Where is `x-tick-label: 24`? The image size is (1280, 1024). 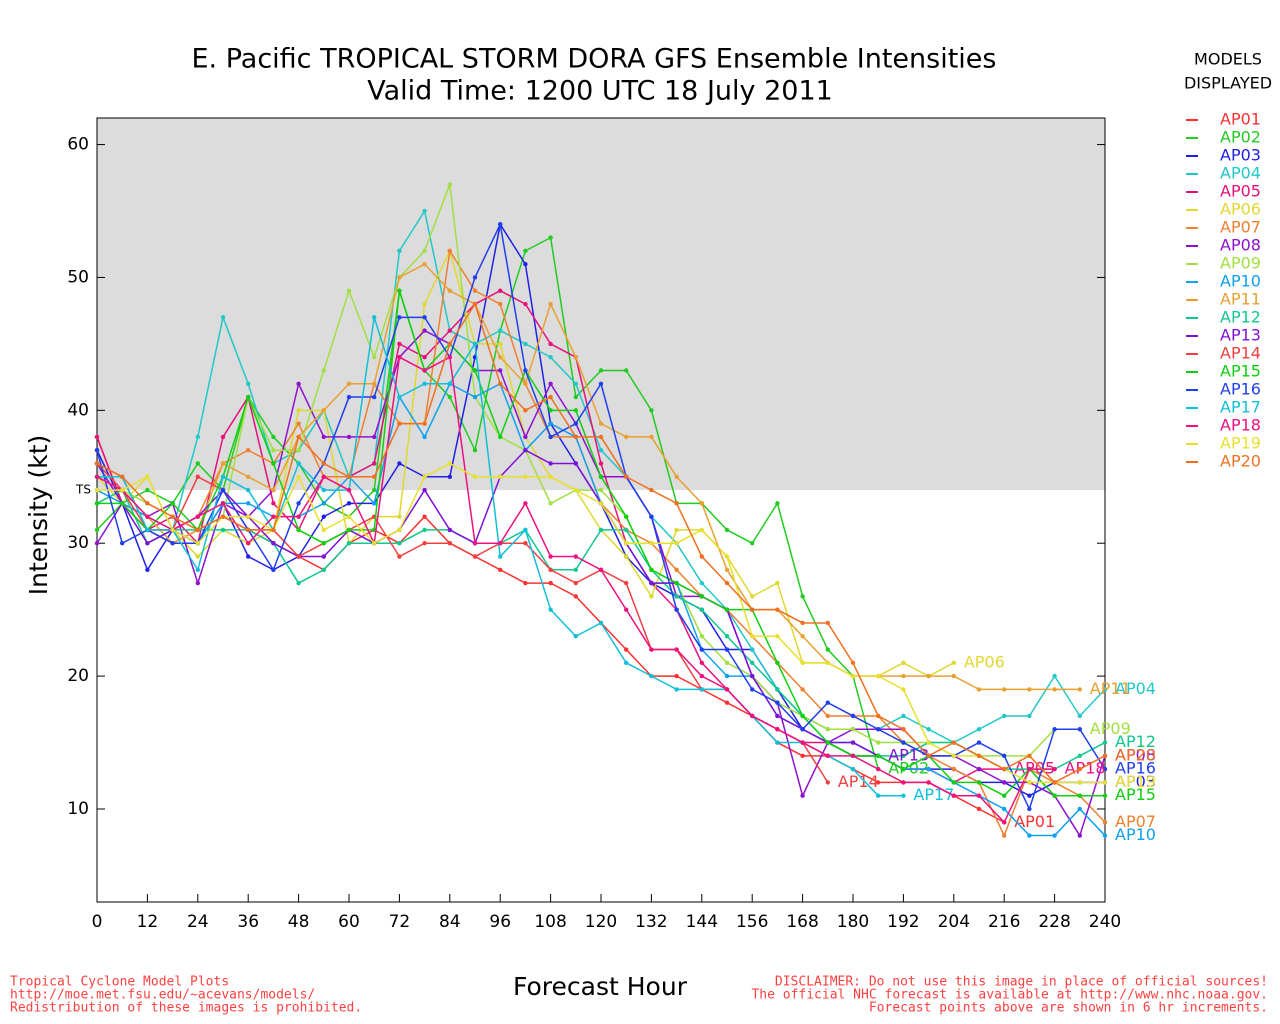
x-tick-label: 24 is located at coordinates (198, 922).